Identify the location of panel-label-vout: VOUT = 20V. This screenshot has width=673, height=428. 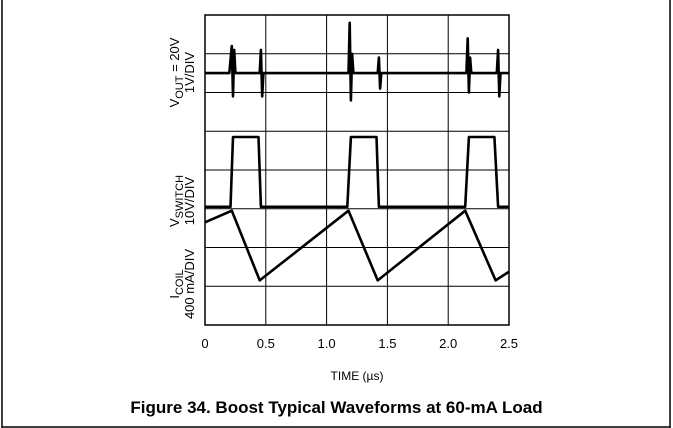
(176, 72).